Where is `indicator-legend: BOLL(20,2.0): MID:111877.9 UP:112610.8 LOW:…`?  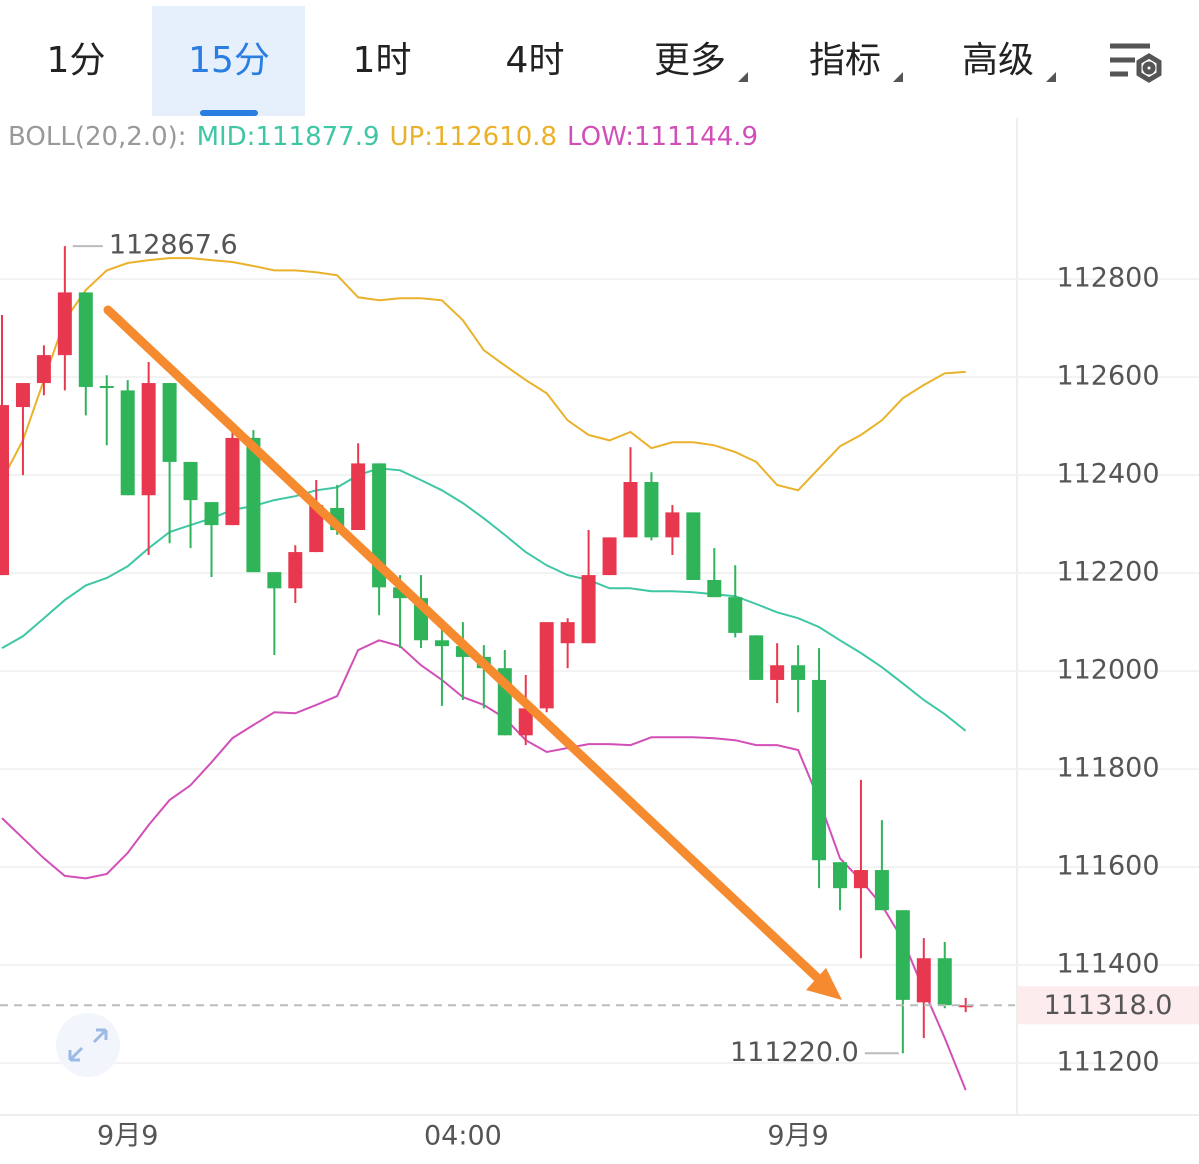
indicator-legend: BOLL(20,2.0): MID:111877.9 UP:112610.8 LOW:… is located at coordinates (383, 137).